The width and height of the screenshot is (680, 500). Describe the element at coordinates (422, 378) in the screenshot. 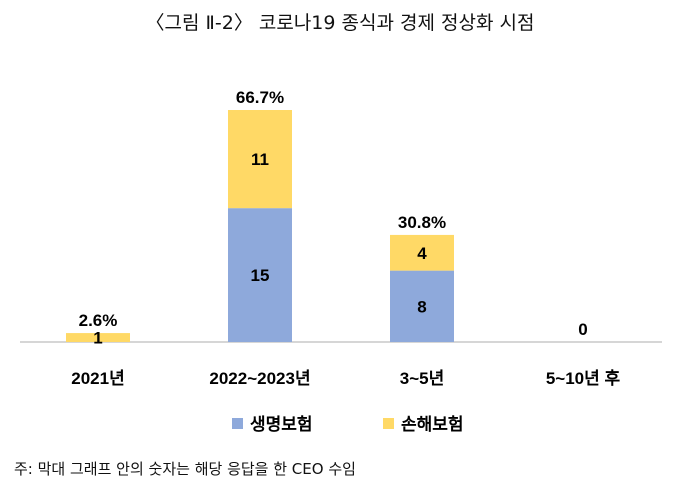

I see `x-tick-label: 3~5년` at that location.